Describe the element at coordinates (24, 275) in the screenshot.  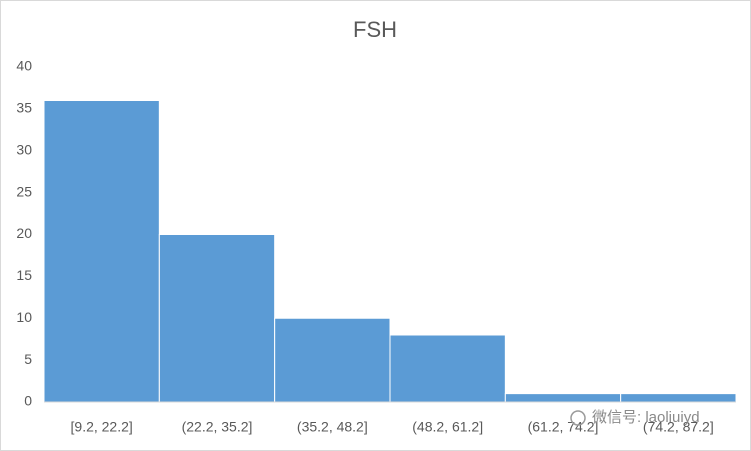
I see `y-tick-label: 15` at that location.